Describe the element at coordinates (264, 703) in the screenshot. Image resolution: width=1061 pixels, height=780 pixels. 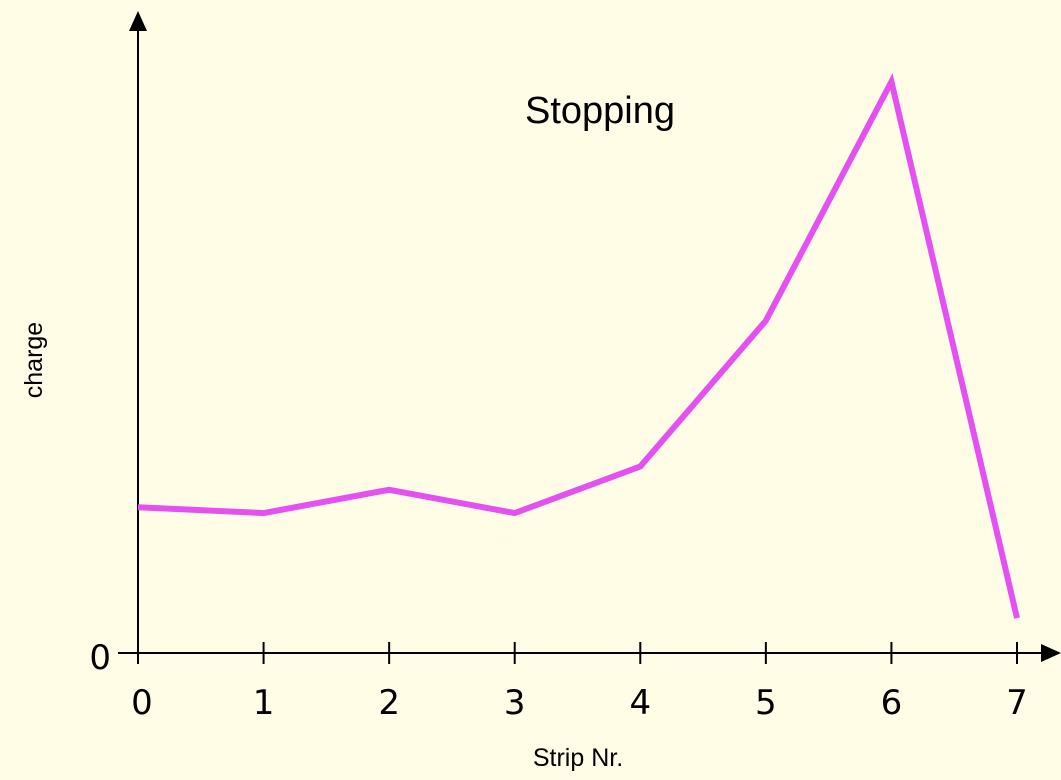
I see `x-tick-label: 1` at that location.